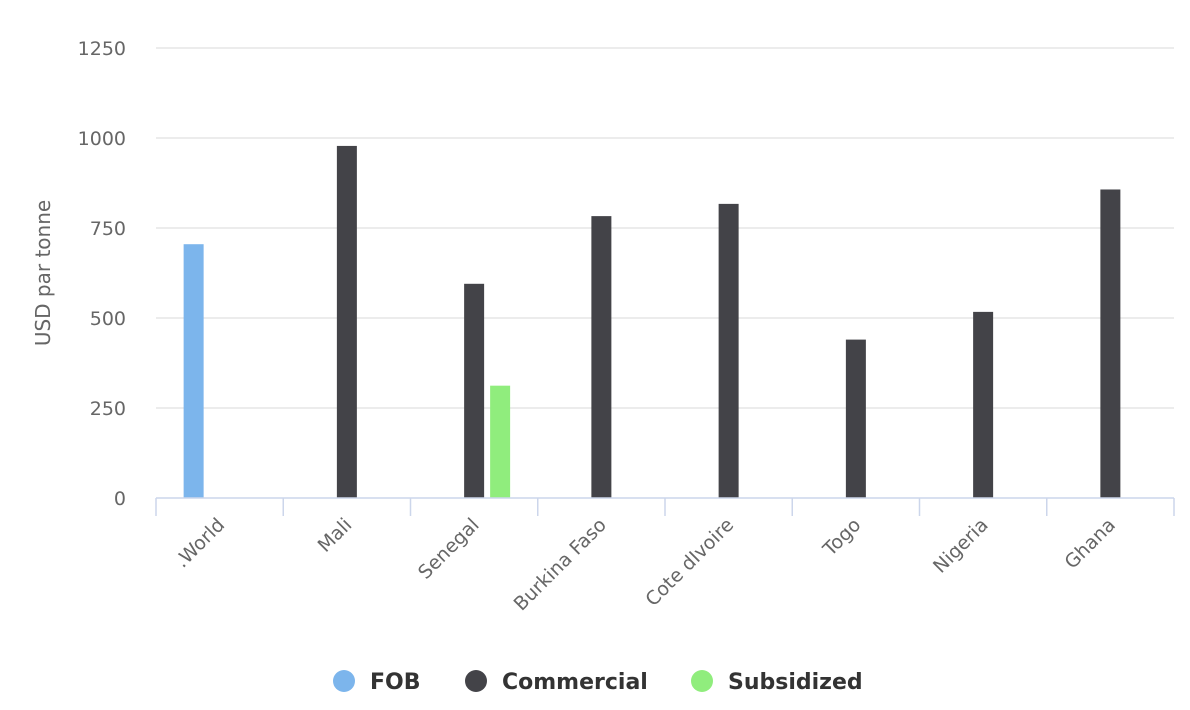  Describe the element at coordinates (102, 49) in the screenshot. I see `y-tick-label: 1250` at that location.